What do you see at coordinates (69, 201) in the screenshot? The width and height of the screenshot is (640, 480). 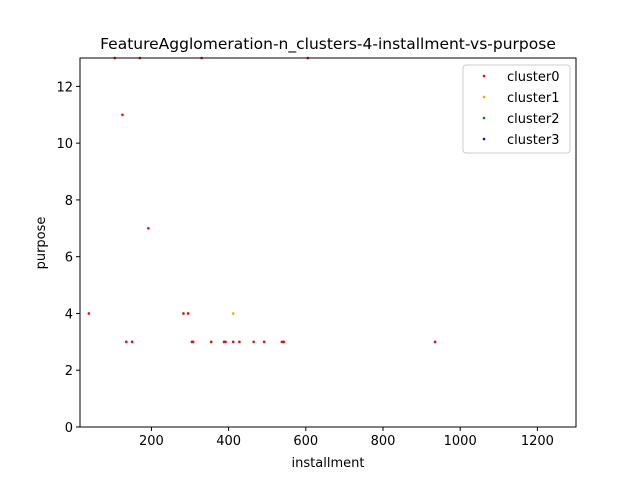 I see `y-tick-label: 8` at bounding box center [69, 201].